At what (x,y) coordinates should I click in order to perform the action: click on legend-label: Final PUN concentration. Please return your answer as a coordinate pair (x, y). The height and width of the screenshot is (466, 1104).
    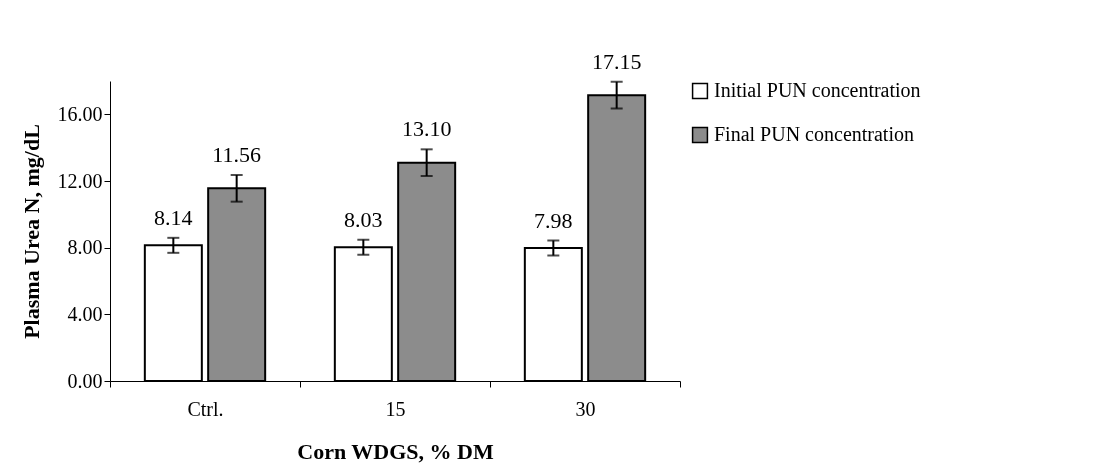
    Looking at the image, I should click on (814, 134).